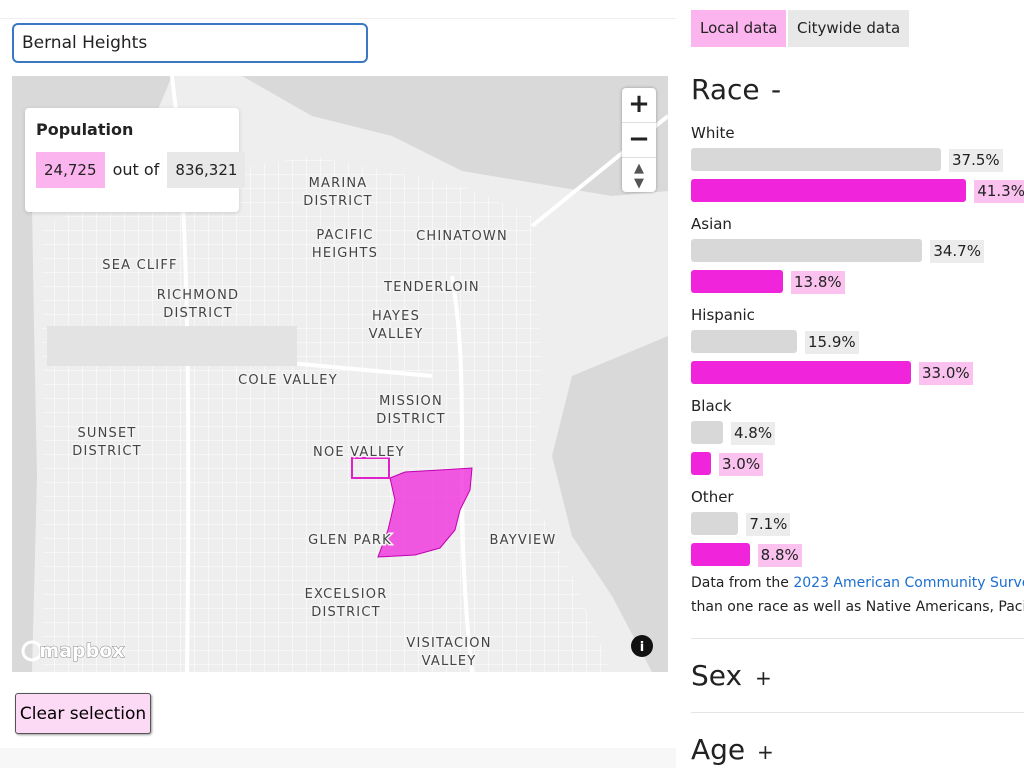  I want to click on local-value: 8.8%, so click(779, 555).